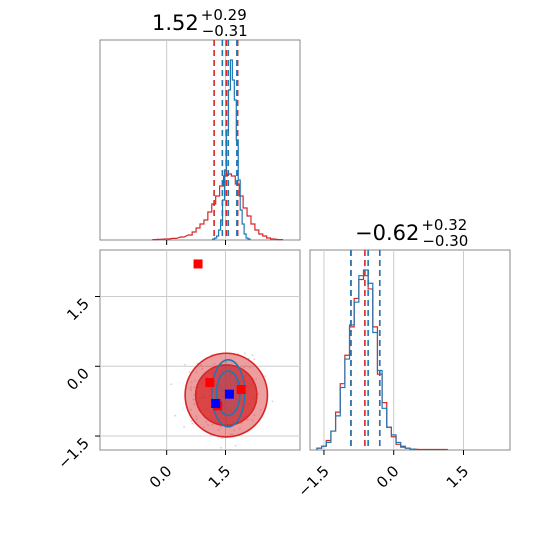 The height and width of the screenshot is (550, 550). What do you see at coordinates (224, 15) in the screenshot?
I see `title-plus: +0.29` at bounding box center [224, 15].